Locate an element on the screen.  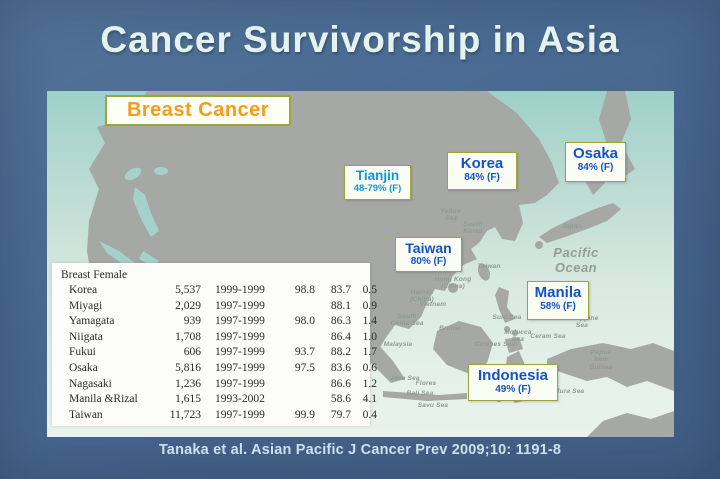
table-row: Taiwan 11,723 1997-1999 99.9 79.7 0.4 is located at coordinates (219, 416).